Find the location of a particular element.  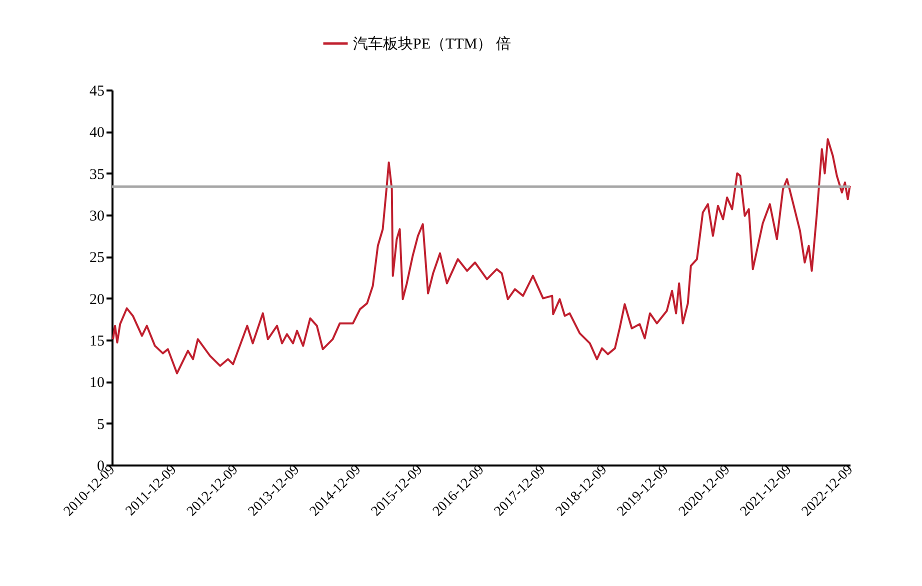

y-tick-label: 20 is located at coordinates (97, 300).